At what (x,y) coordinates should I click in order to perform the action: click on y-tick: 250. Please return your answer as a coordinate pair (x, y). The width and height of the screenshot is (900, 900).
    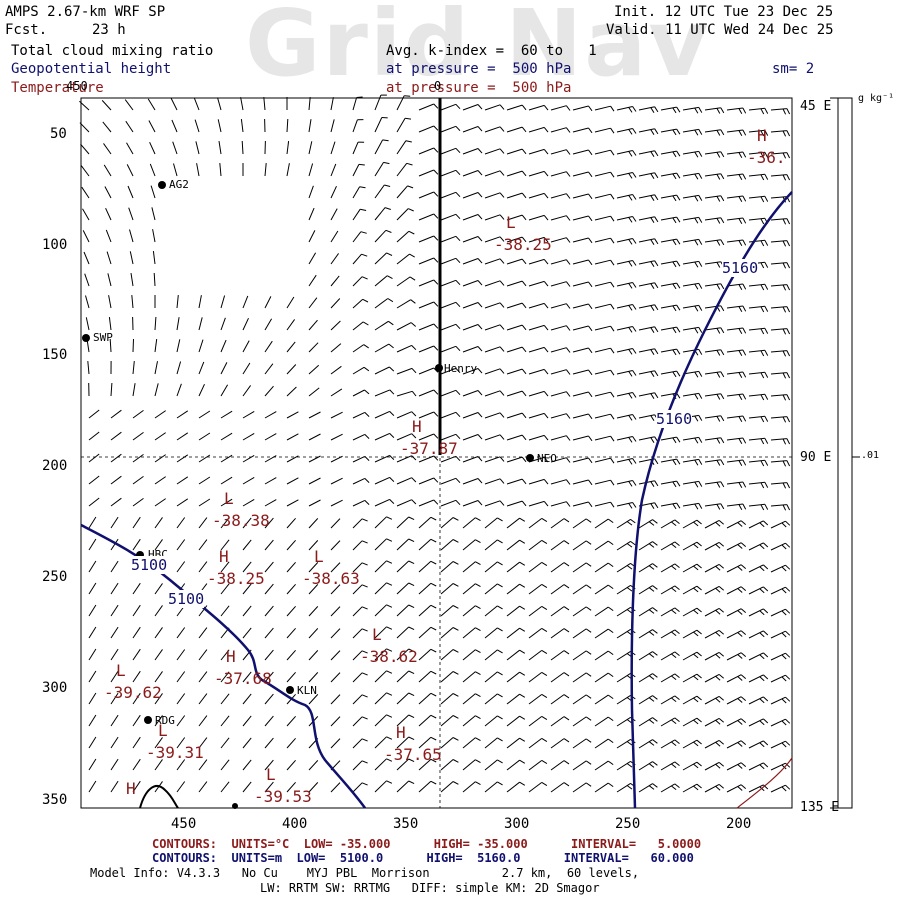
    Looking at the image, I should click on (55, 577).